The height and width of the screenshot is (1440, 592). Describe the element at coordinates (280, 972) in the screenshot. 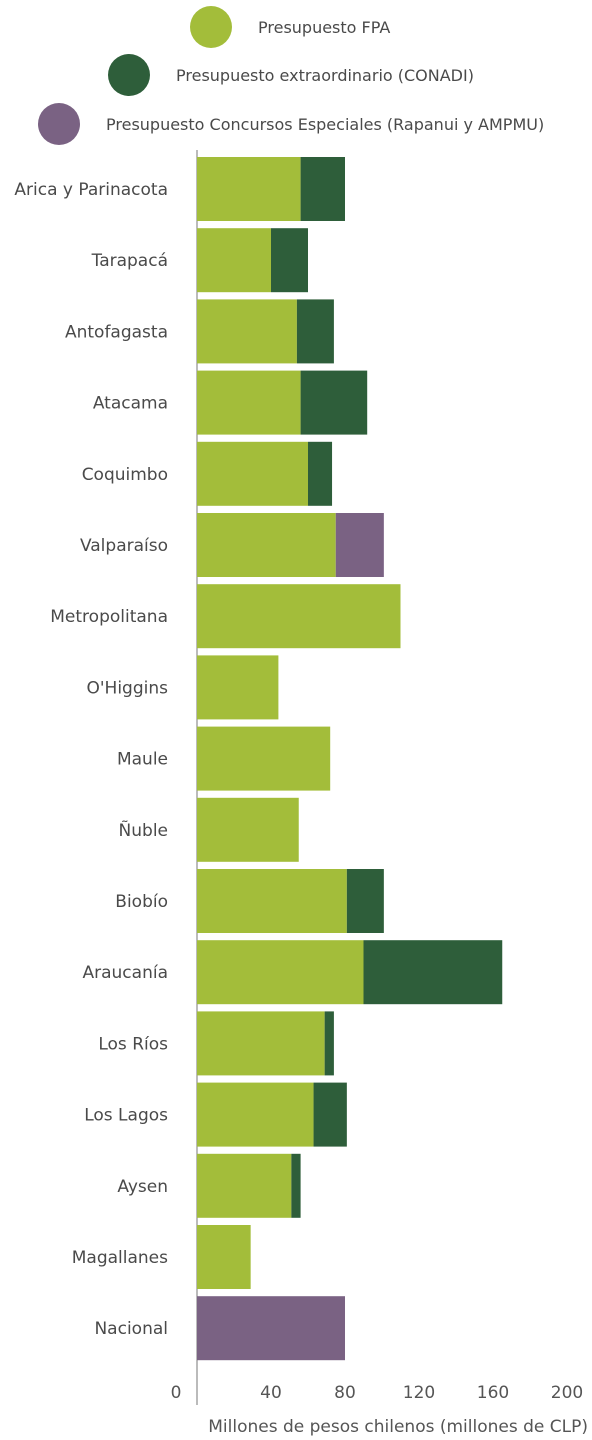

I see `bar-araucania-presupuesto-fpa` at that location.